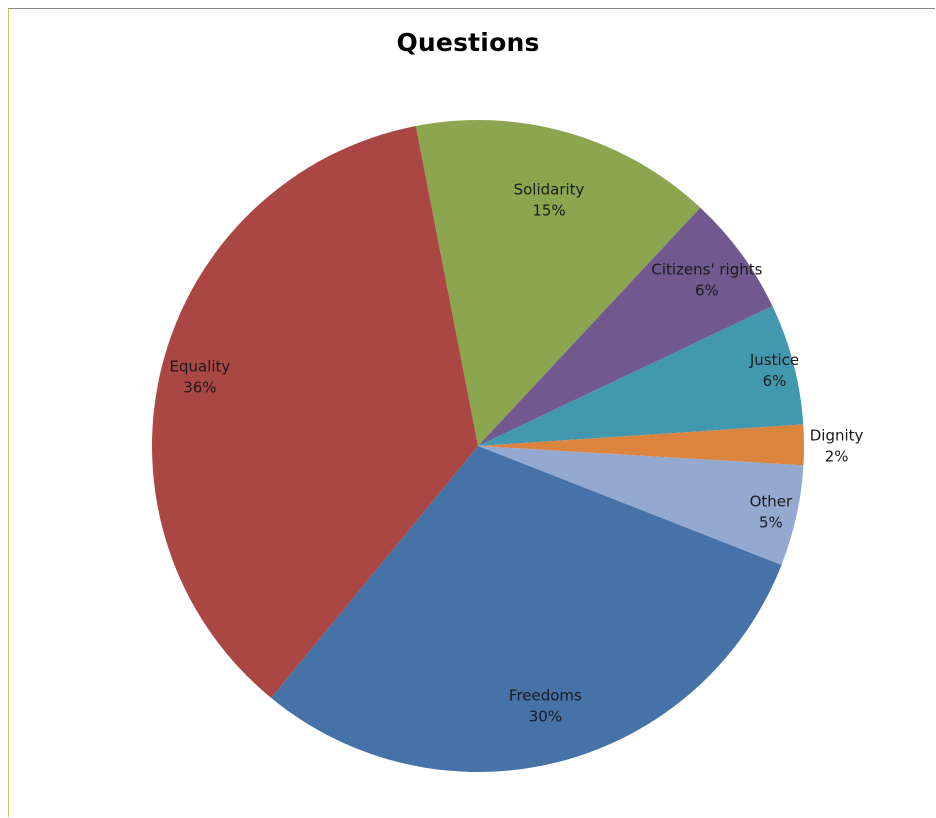 Image resolution: width=936 pixels, height=818 pixels. What do you see at coordinates (706, 270) in the screenshot?
I see `slice-category-label: Citizens' rights` at bounding box center [706, 270].